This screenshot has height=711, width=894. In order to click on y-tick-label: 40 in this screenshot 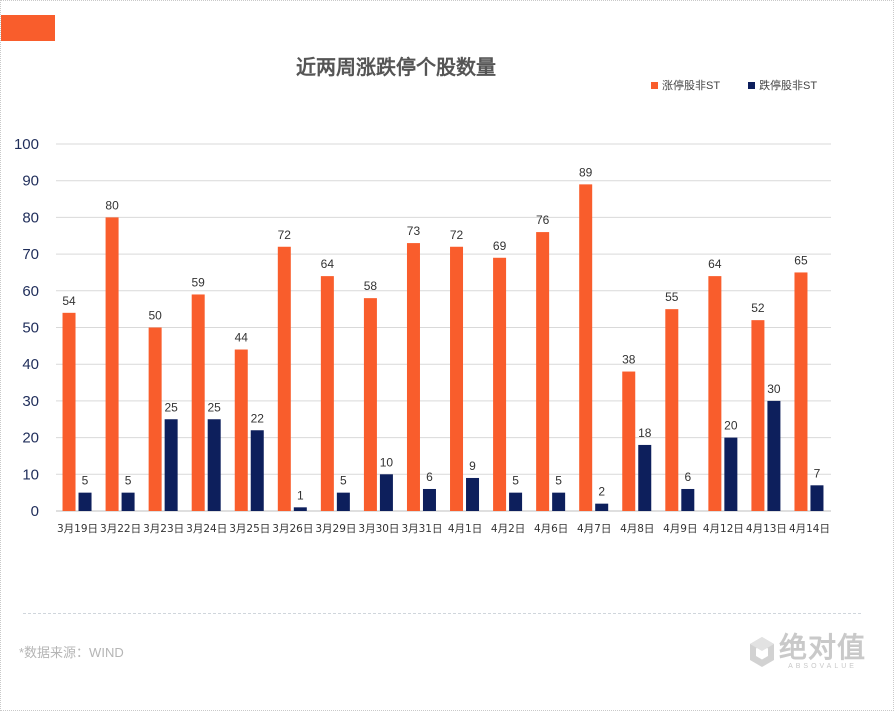, I will do `click(30, 364)`.